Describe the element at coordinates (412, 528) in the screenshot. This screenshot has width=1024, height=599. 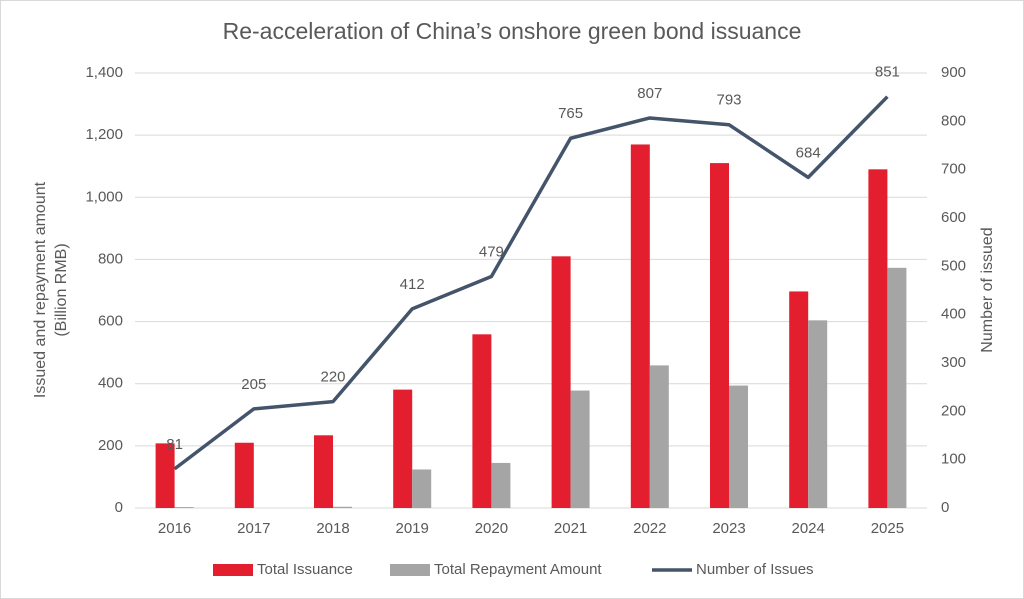
I see `x-tick-label: 2019` at that location.